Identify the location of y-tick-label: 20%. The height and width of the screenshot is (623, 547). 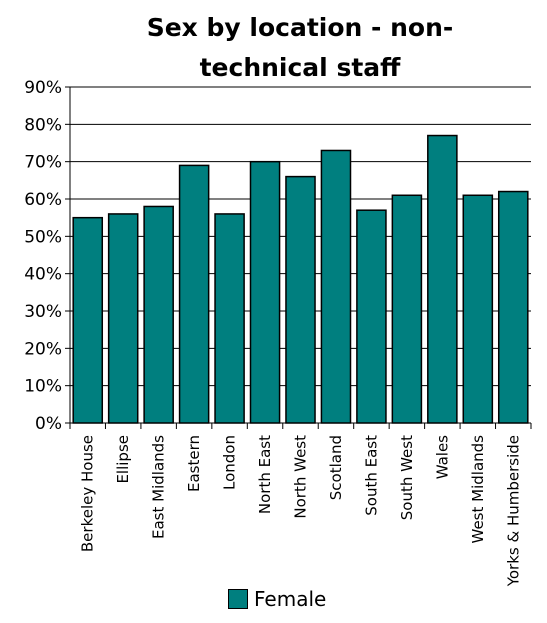
(43, 349).